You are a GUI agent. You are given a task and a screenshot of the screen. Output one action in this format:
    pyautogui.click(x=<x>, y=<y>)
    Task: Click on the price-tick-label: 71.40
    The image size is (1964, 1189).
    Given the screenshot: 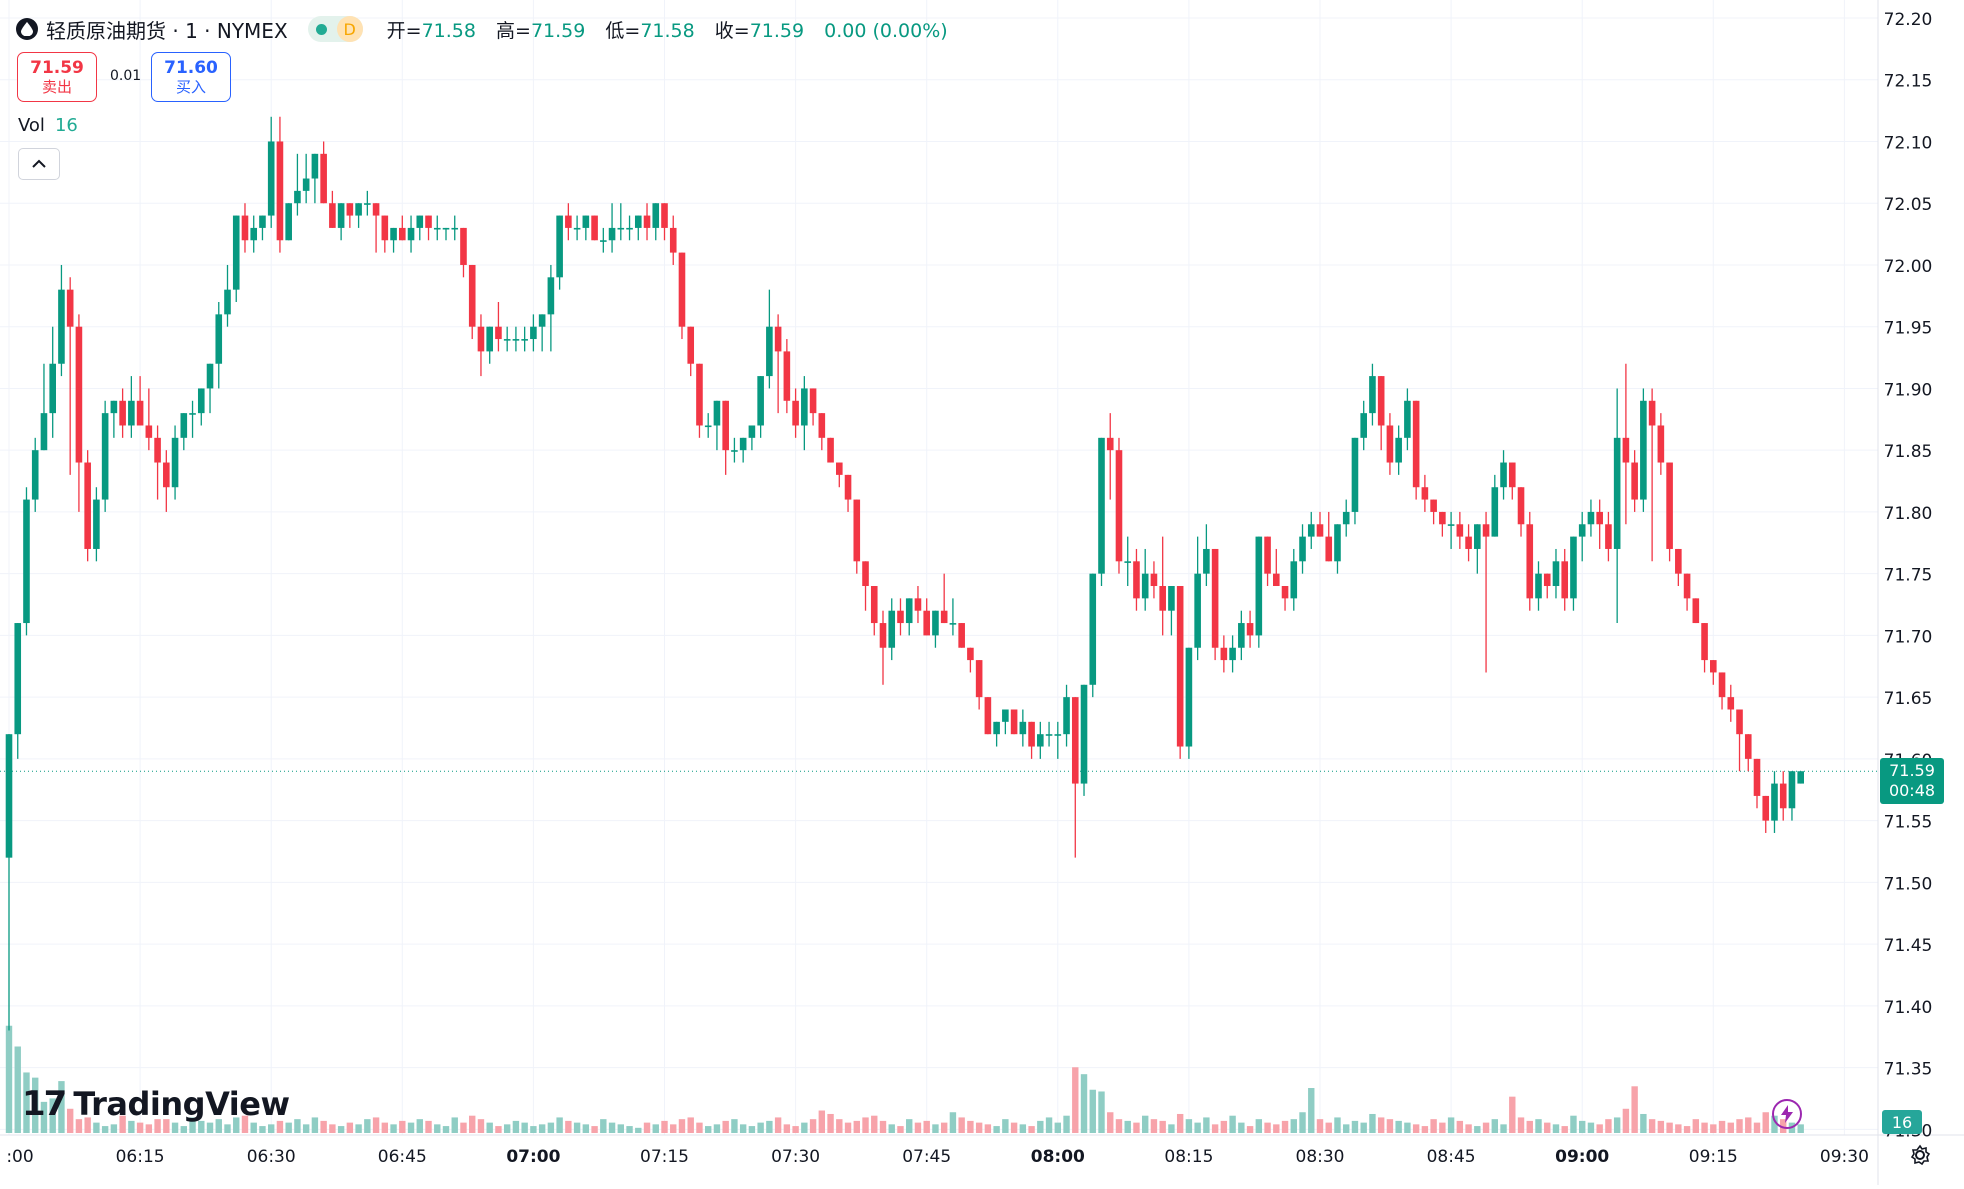 What is the action you would take?
    pyautogui.click(x=1908, y=1008)
    